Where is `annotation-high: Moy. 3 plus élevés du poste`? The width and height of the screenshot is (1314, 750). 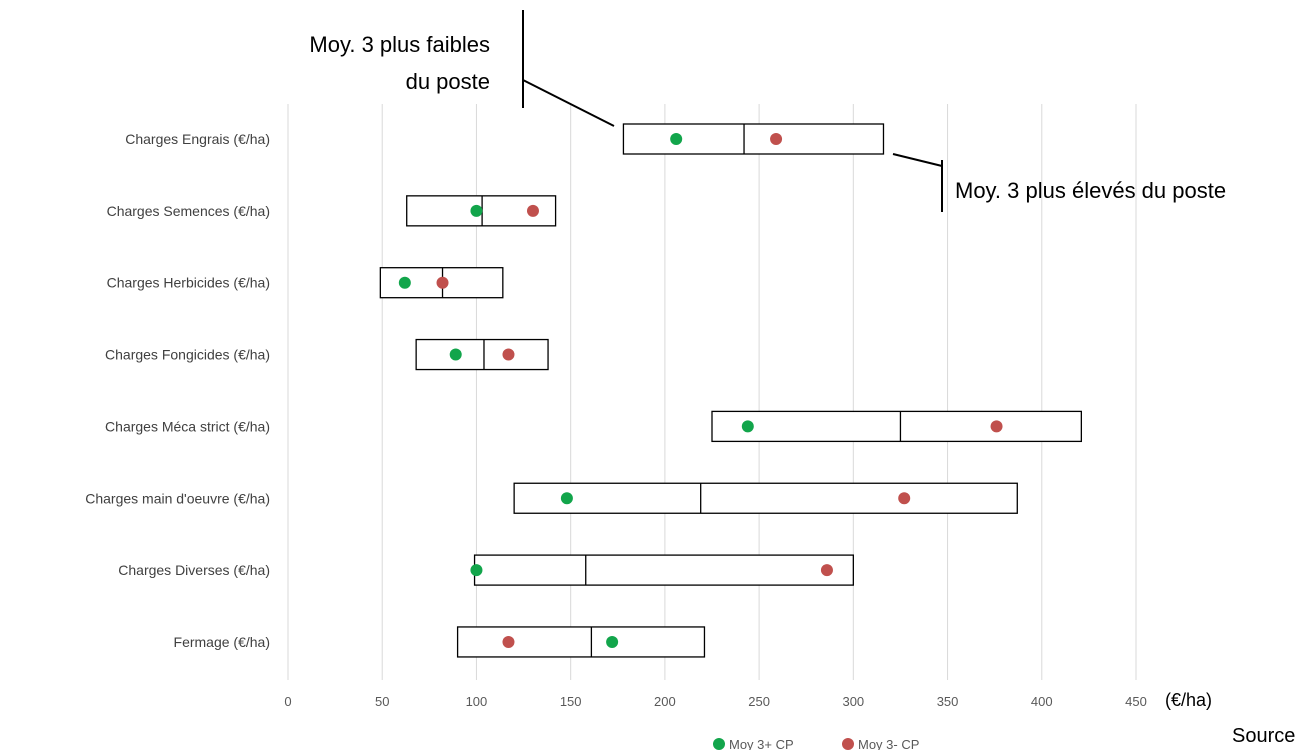 annotation-high: Moy. 3 plus élevés du poste is located at coordinates (1059, 182).